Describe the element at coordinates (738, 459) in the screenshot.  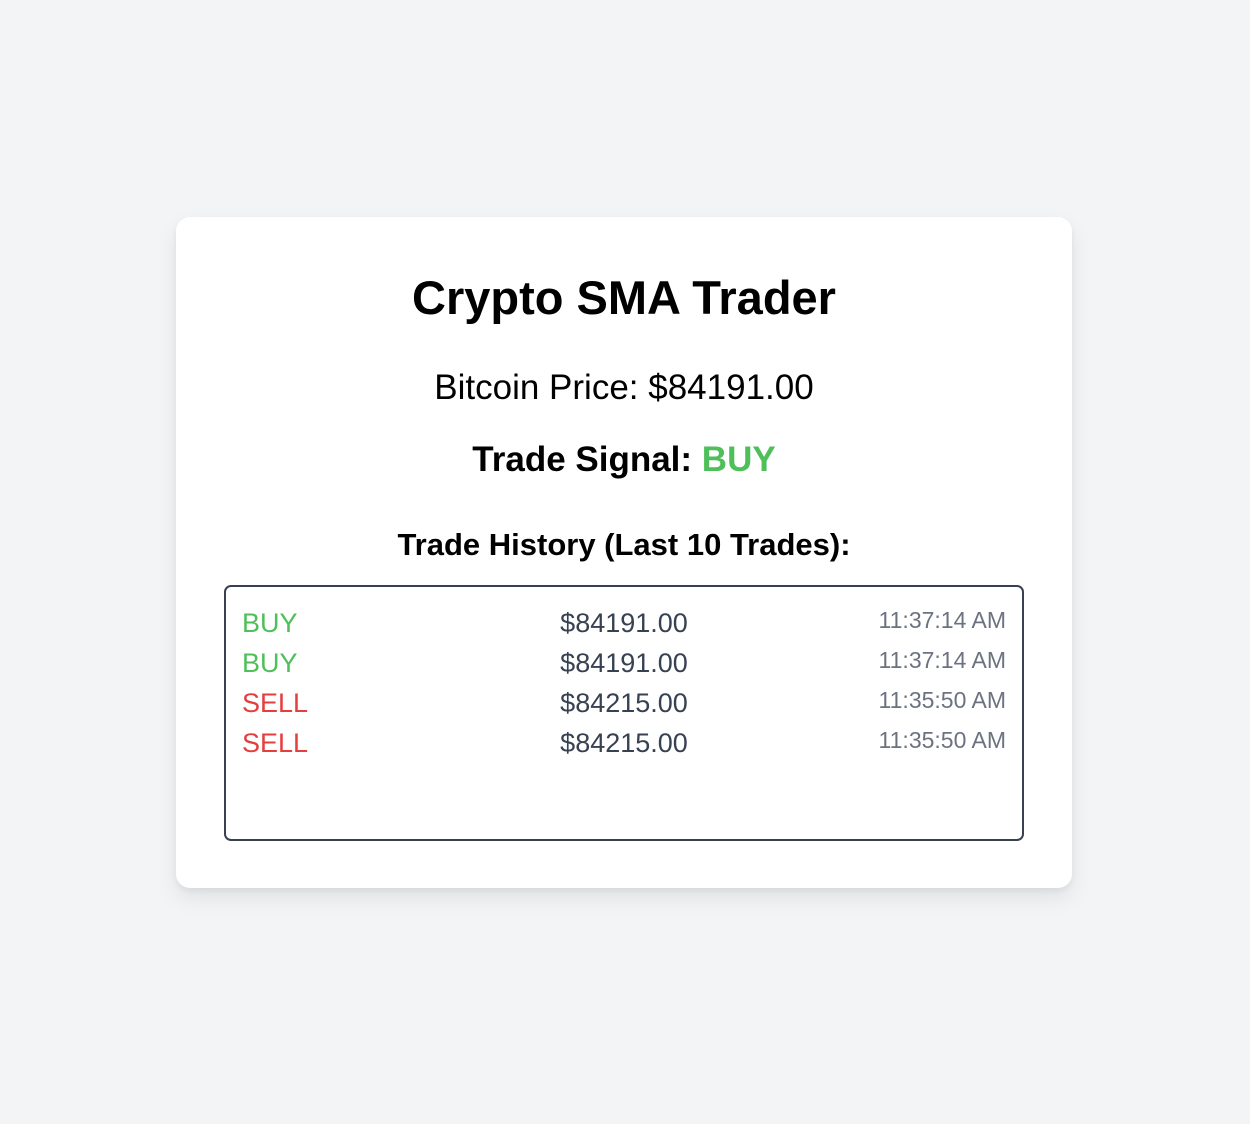
I see `trade-signal-value: BUY` at that location.